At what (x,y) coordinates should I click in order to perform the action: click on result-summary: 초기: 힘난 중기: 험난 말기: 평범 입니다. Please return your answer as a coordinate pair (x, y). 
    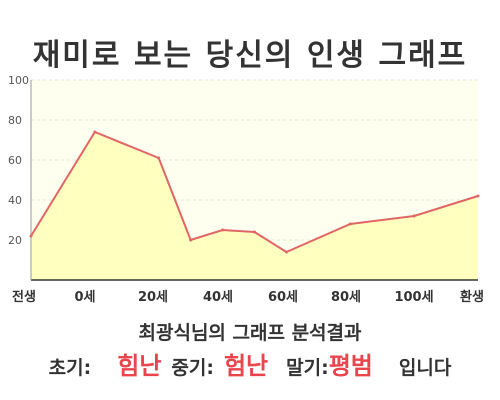
    Looking at the image, I should click on (250, 363).